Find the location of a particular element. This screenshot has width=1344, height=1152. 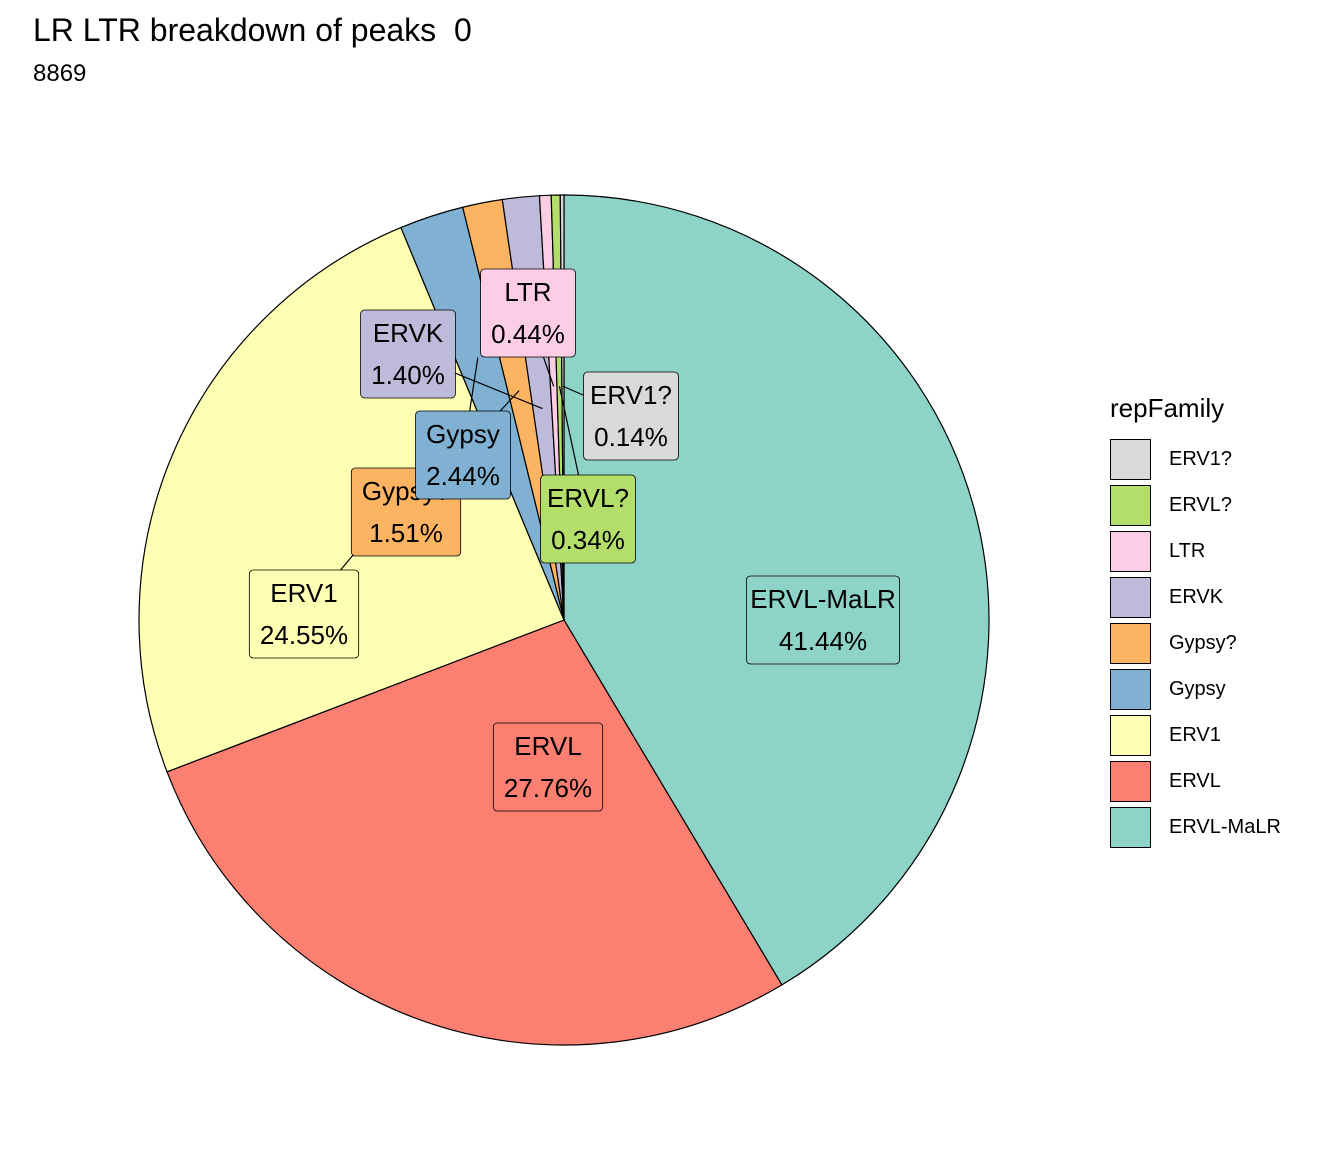

data-label-erv1: ERV1? 0.14% is located at coordinates (631, 416).